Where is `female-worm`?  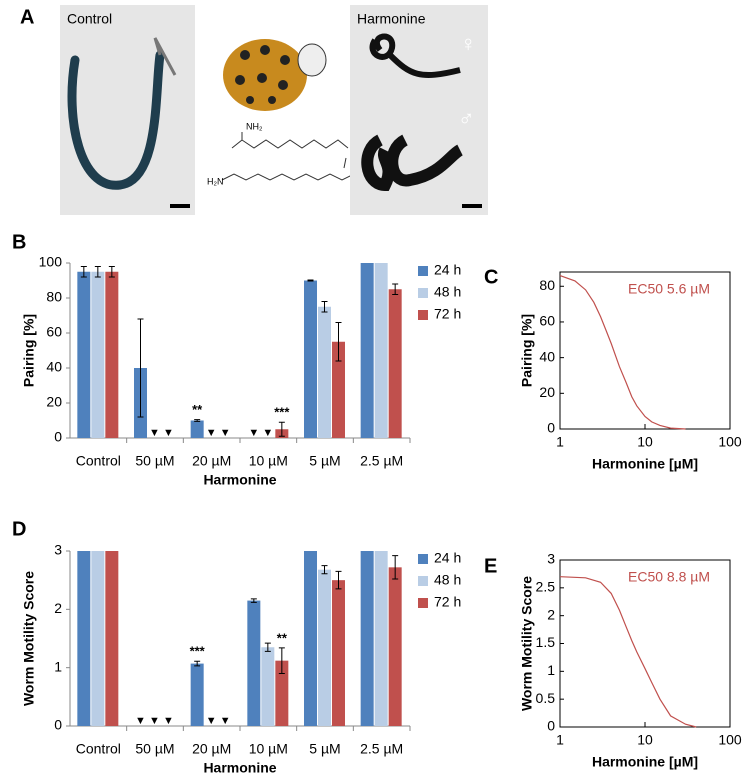 female-worm is located at coordinates (415, 55).